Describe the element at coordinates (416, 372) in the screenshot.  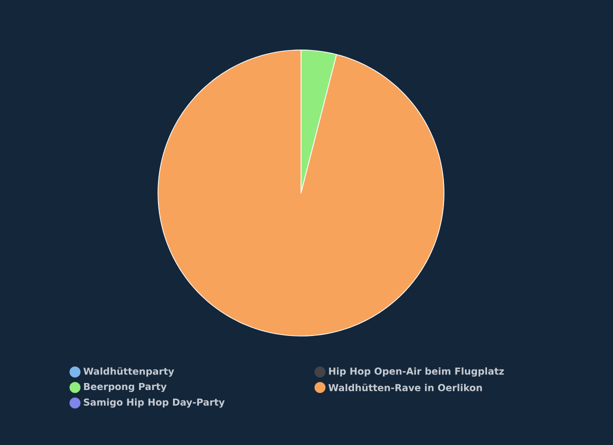
I see `legend-label: Hip Hop Open-Air beim Flugplatz` at that location.